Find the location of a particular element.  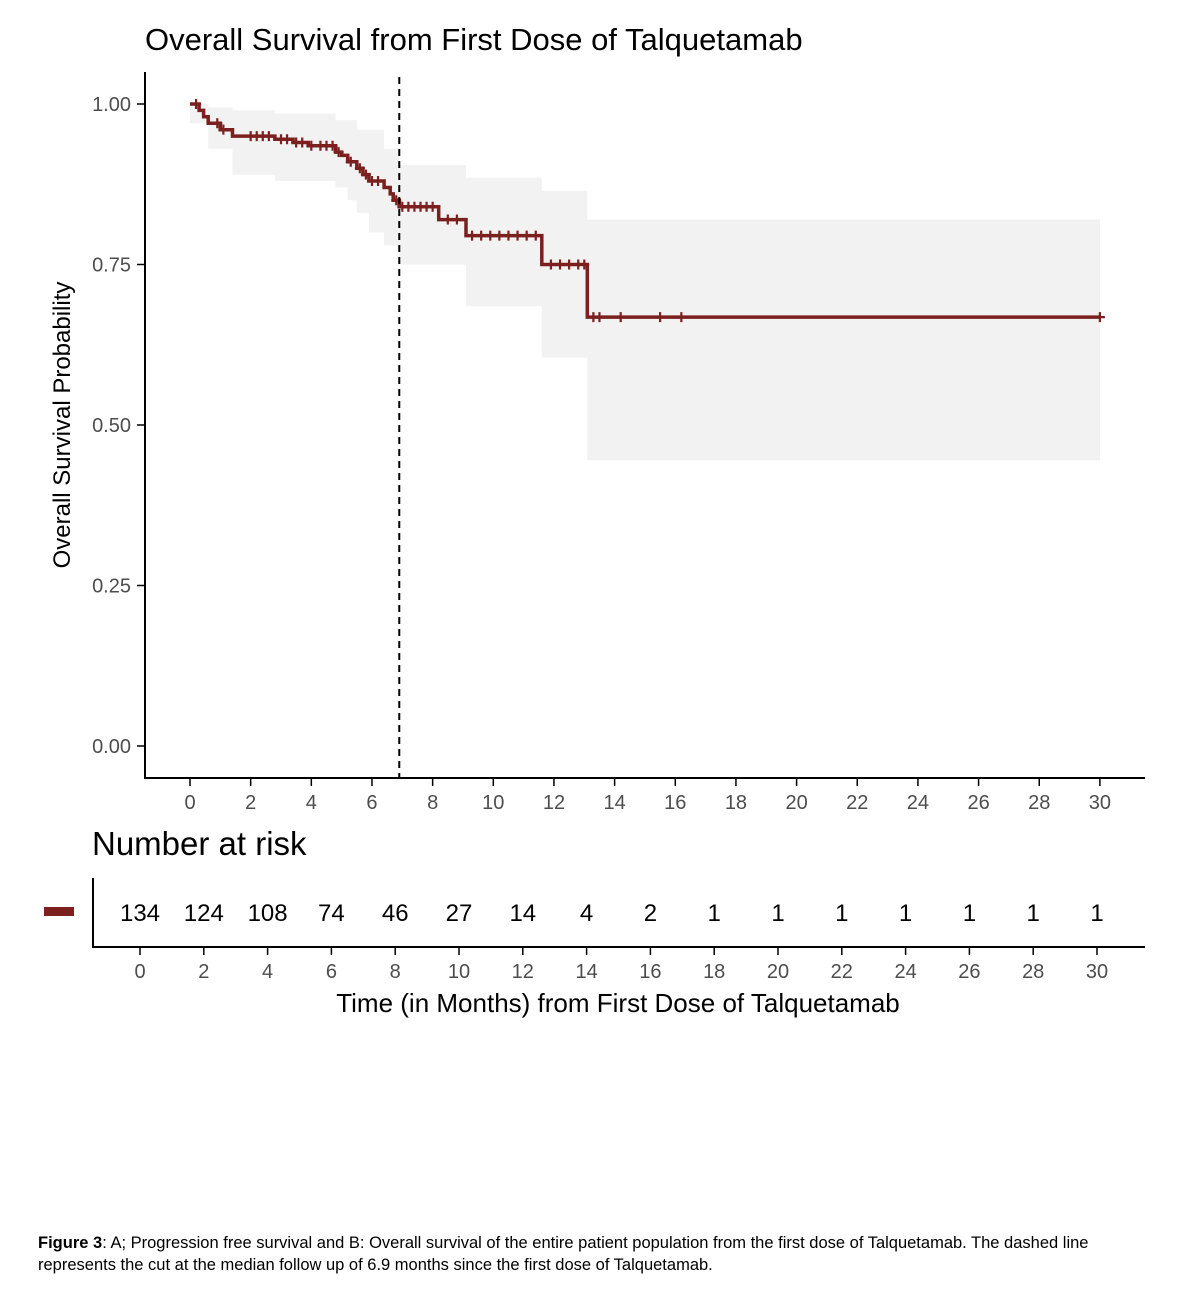

risk-count: 14 is located at coordinates (522, 913).